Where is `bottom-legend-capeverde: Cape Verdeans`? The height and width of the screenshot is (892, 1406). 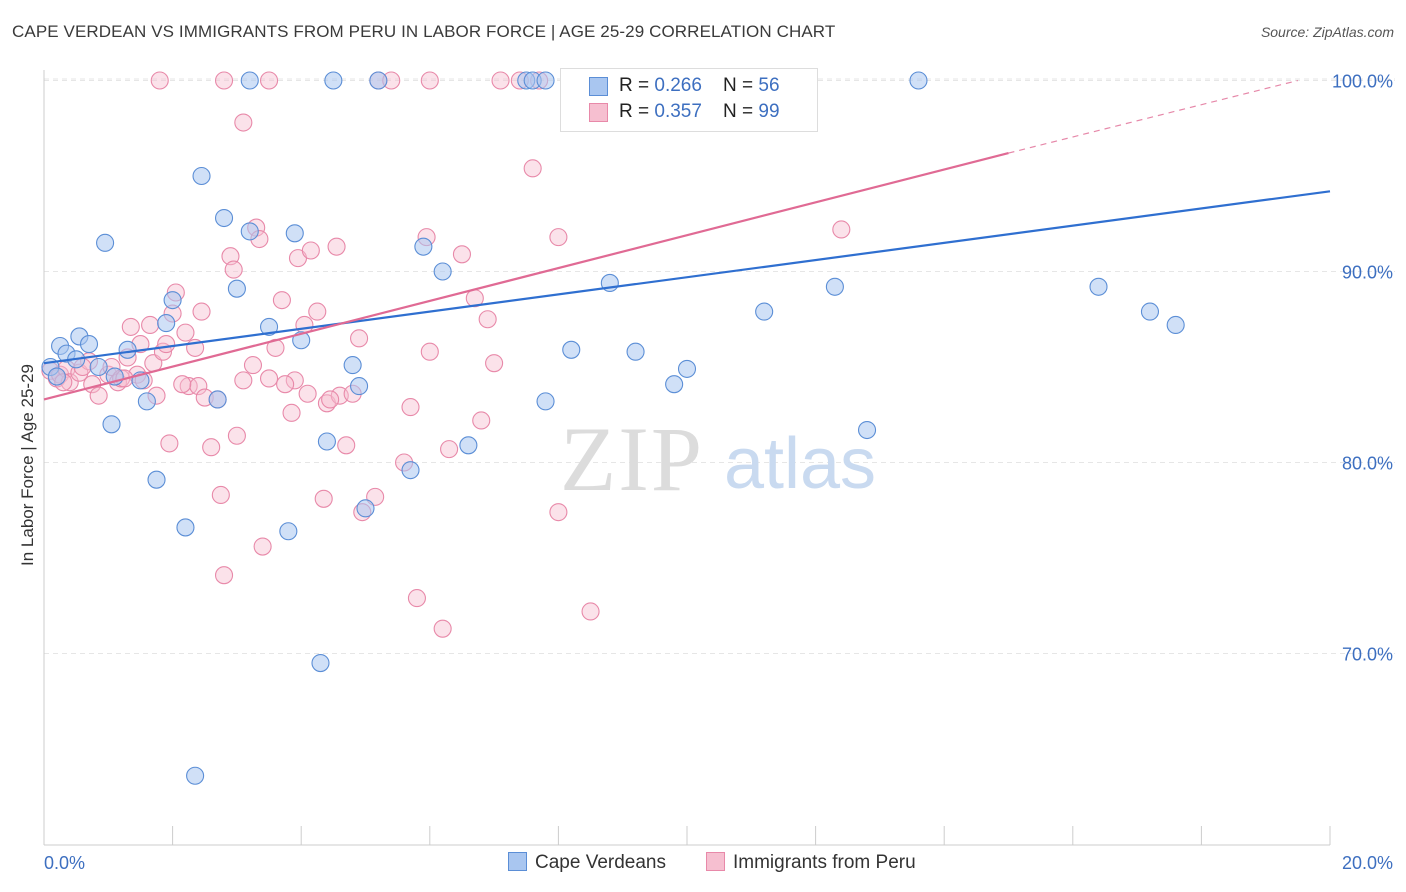
bottom-legend-capeverde: Cape Verdeans is located at coordinates (587, 863).